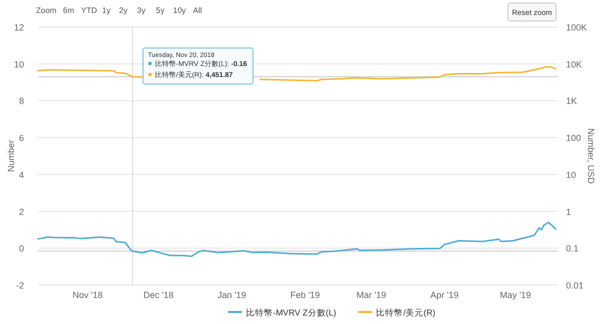  I want to click on text: YTD, so click(89, 10).